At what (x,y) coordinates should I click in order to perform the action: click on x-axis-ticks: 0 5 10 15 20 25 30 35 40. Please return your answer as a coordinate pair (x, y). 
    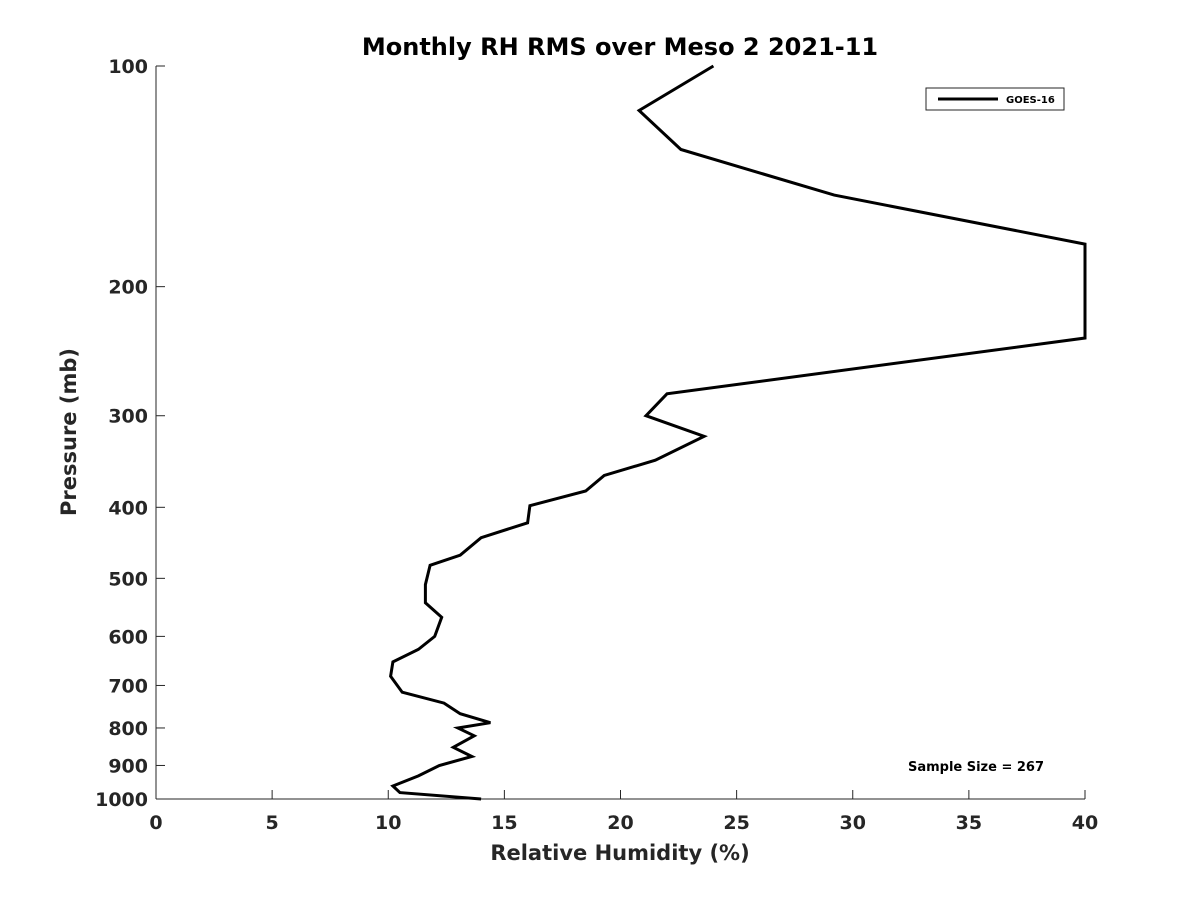
    Looking at the image, I should click on (623, 812).